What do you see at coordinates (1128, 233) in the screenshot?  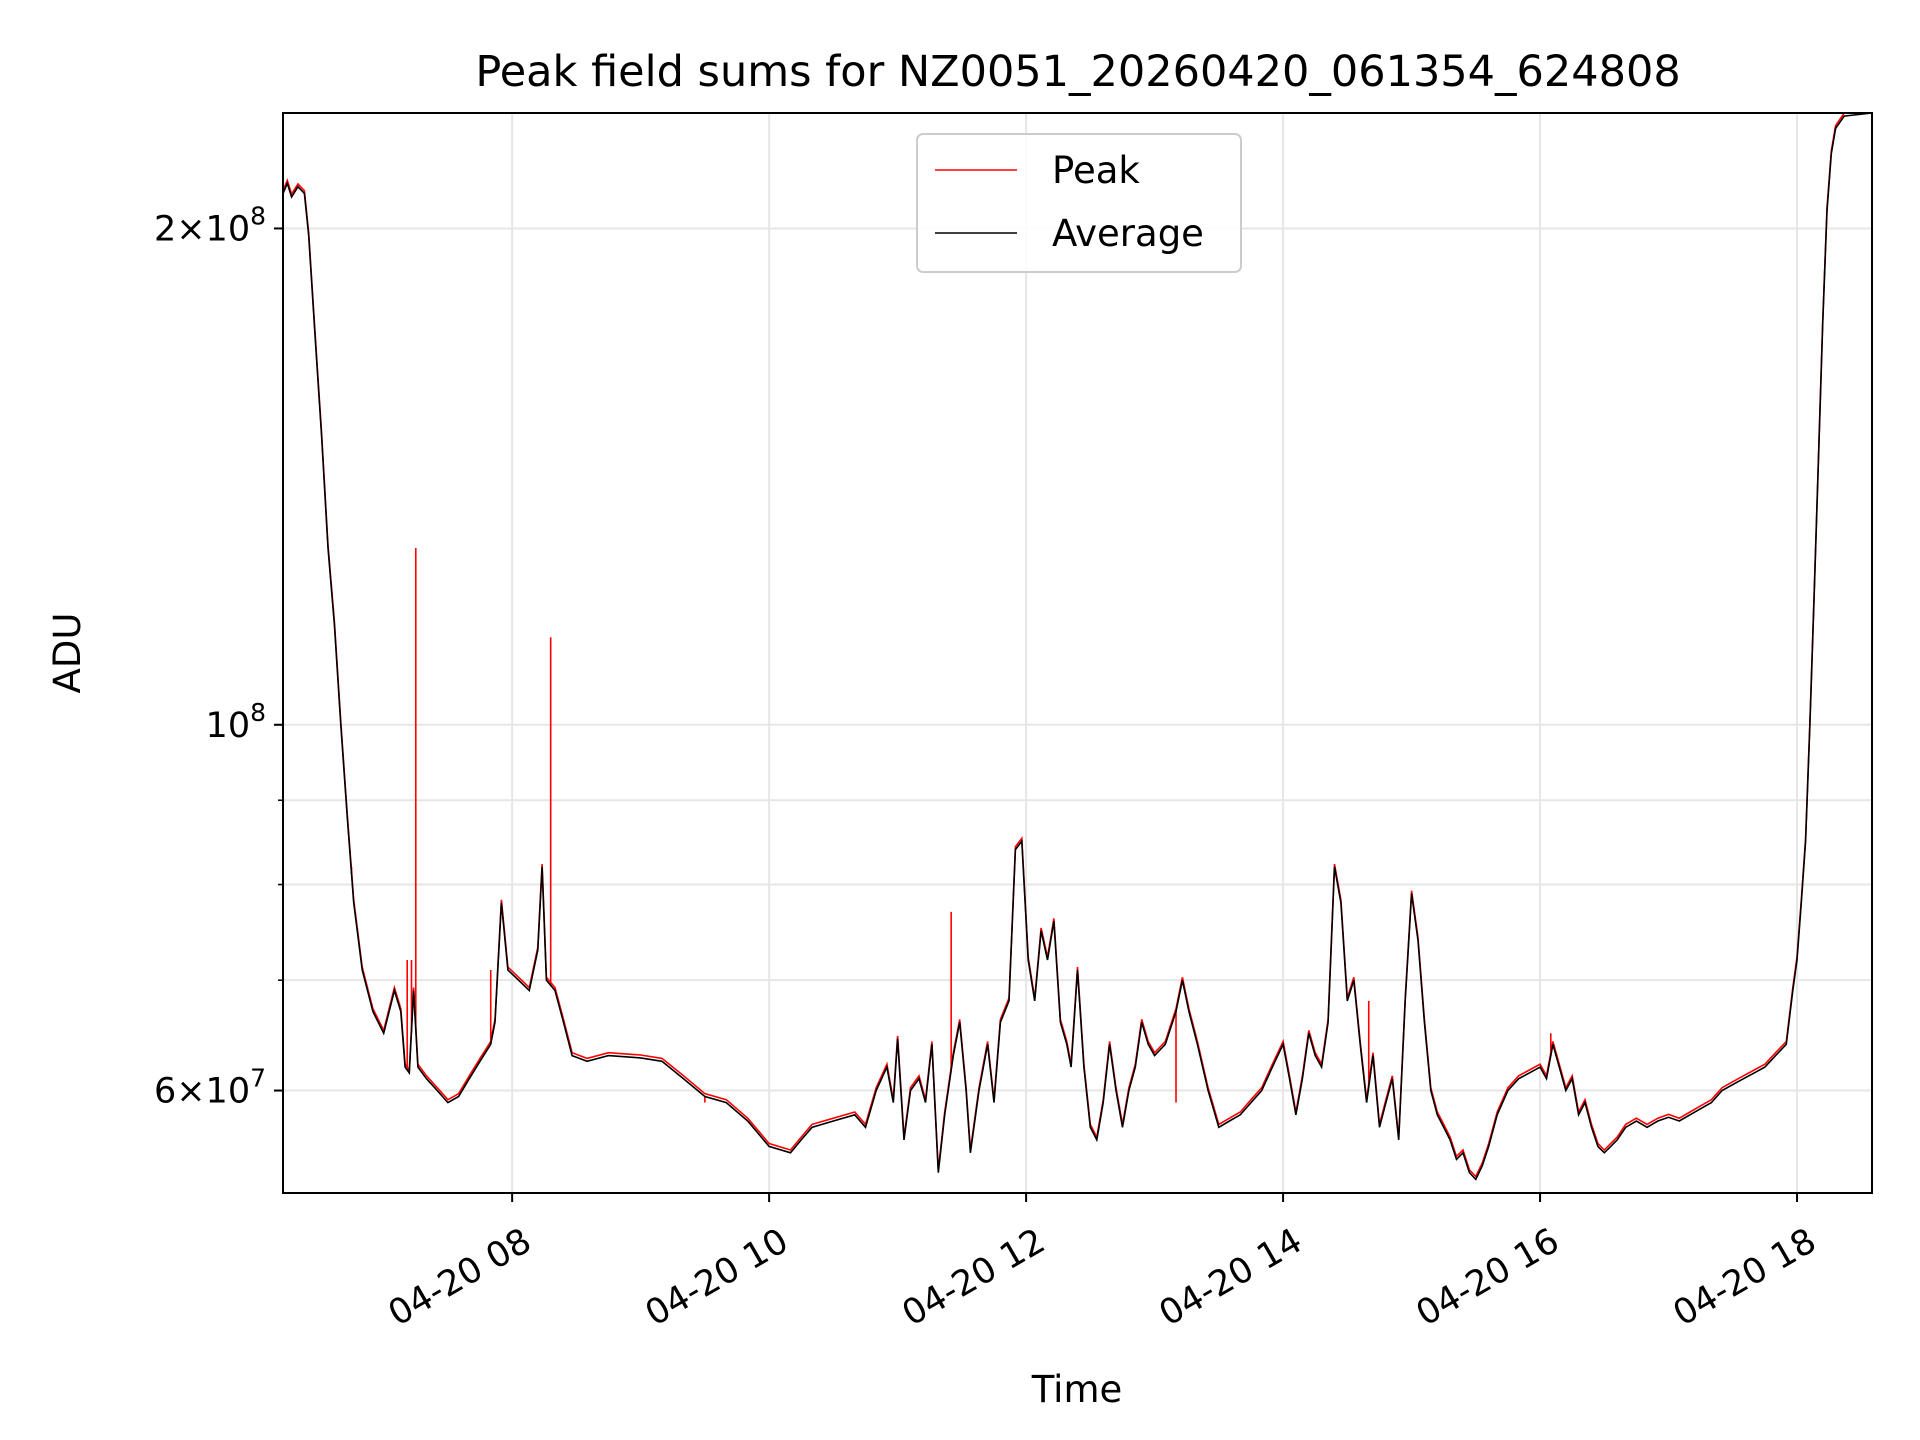 I see `legend-average-label: Average` at bounding box center [1128, 233].